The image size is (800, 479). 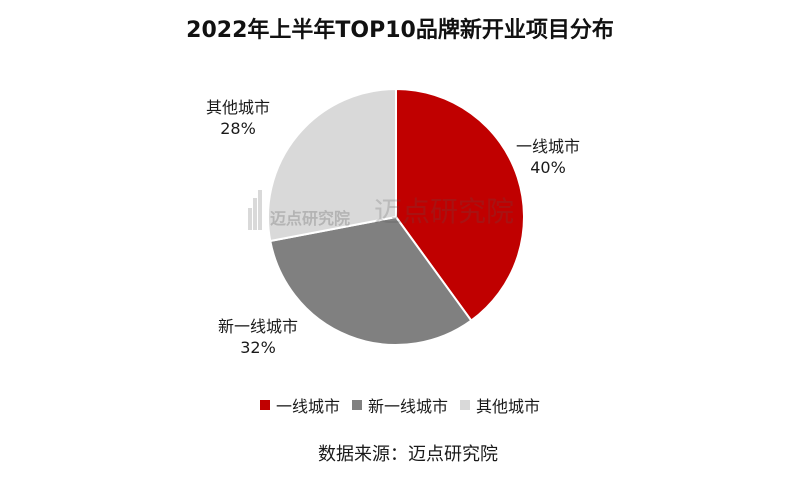 I want to click on watermark-logo-icon, so click(x=256, y=210).